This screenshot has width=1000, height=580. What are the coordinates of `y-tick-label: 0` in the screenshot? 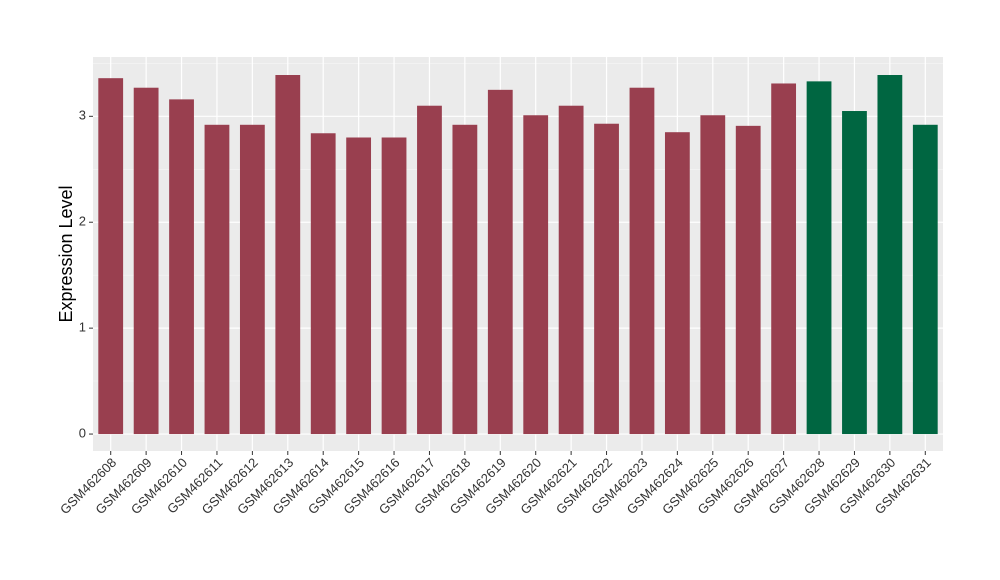 It's located at (82, 432).